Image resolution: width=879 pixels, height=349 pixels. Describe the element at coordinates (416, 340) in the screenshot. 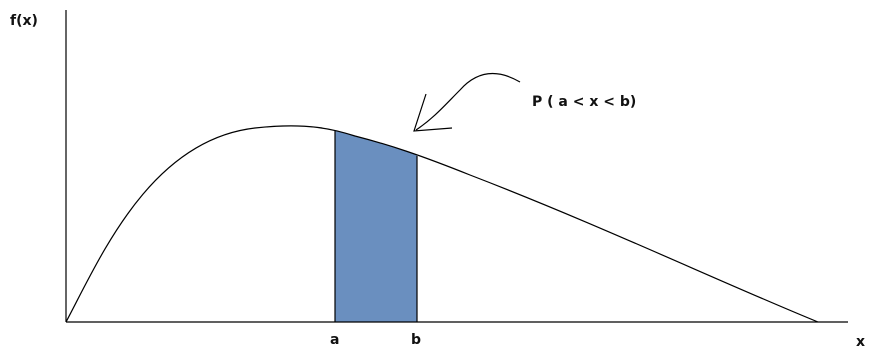

I see `point-b-label: b` at that location.